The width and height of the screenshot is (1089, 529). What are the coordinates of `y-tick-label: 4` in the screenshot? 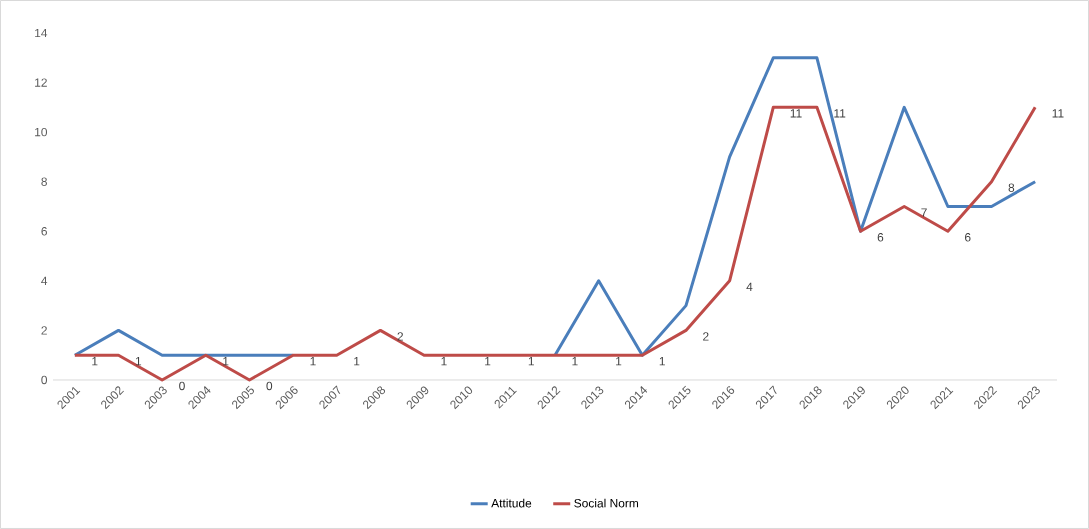 It's located at (44, 280).